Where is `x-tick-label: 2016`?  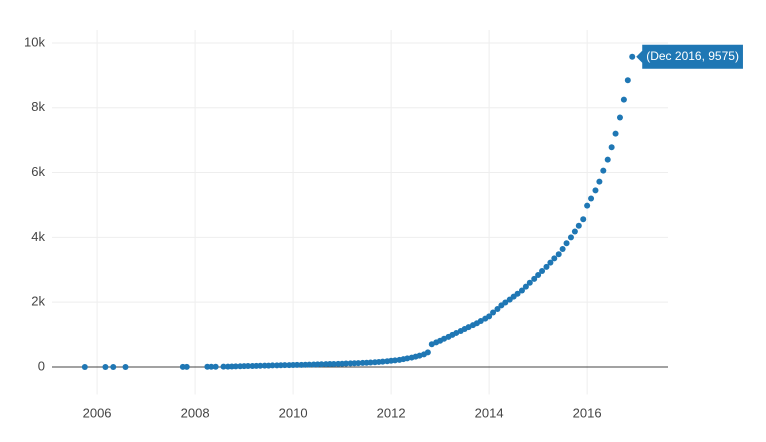
x-tick-label: 2016 is located at coordinates (587, 412).